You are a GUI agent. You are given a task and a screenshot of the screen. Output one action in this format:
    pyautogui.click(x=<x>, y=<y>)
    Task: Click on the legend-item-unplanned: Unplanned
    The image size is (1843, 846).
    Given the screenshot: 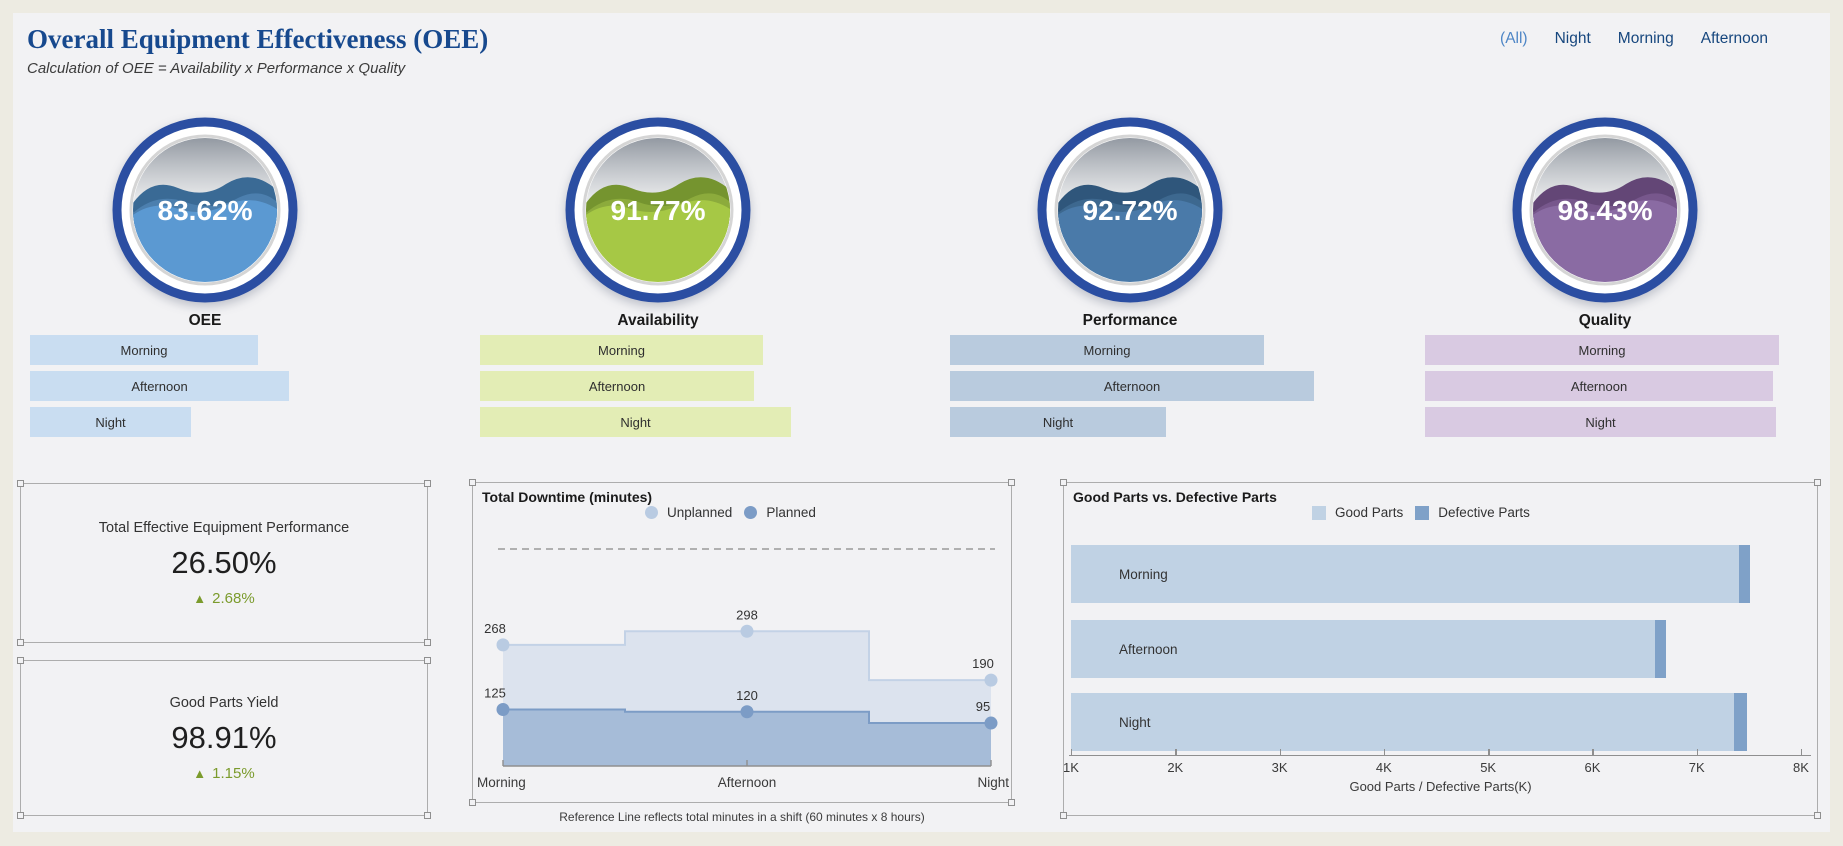 What is the action you would take?
    pyautogui.click(x=688, y=512)
    